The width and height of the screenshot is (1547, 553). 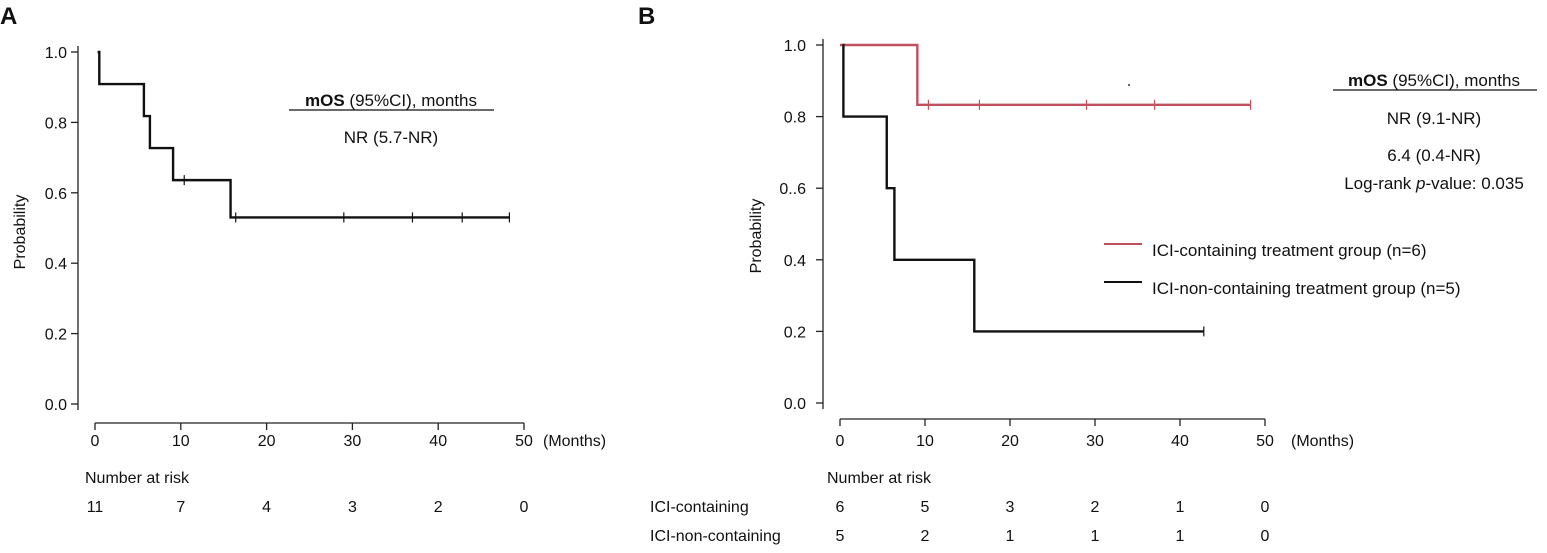 What do you see at coordinates (56, 405) in the screenshot?
I see `panel-a-y-tick-label: 0.0` at bounding box center [56, 405].